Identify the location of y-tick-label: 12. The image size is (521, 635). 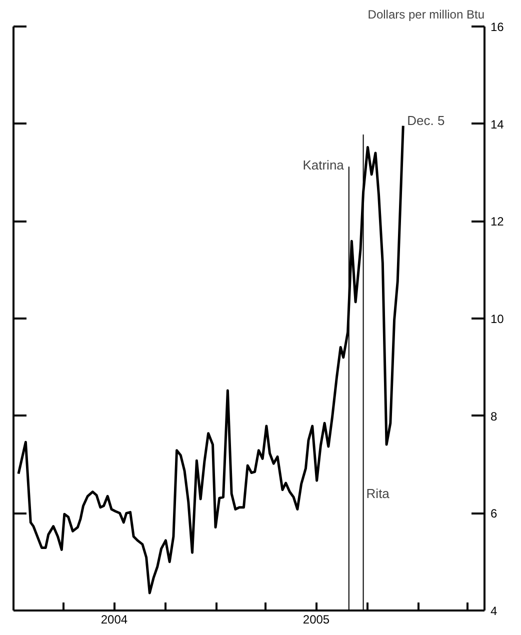
(497, 221).